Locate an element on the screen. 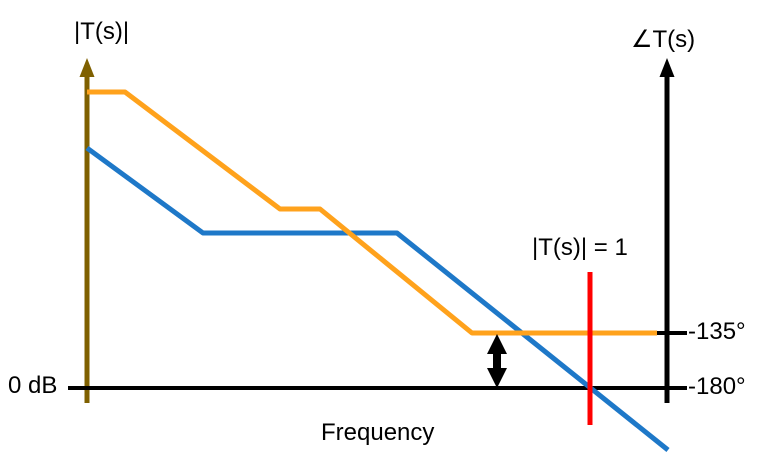  phase-135-tick-label: -135° is located at coordinates (717, 331).